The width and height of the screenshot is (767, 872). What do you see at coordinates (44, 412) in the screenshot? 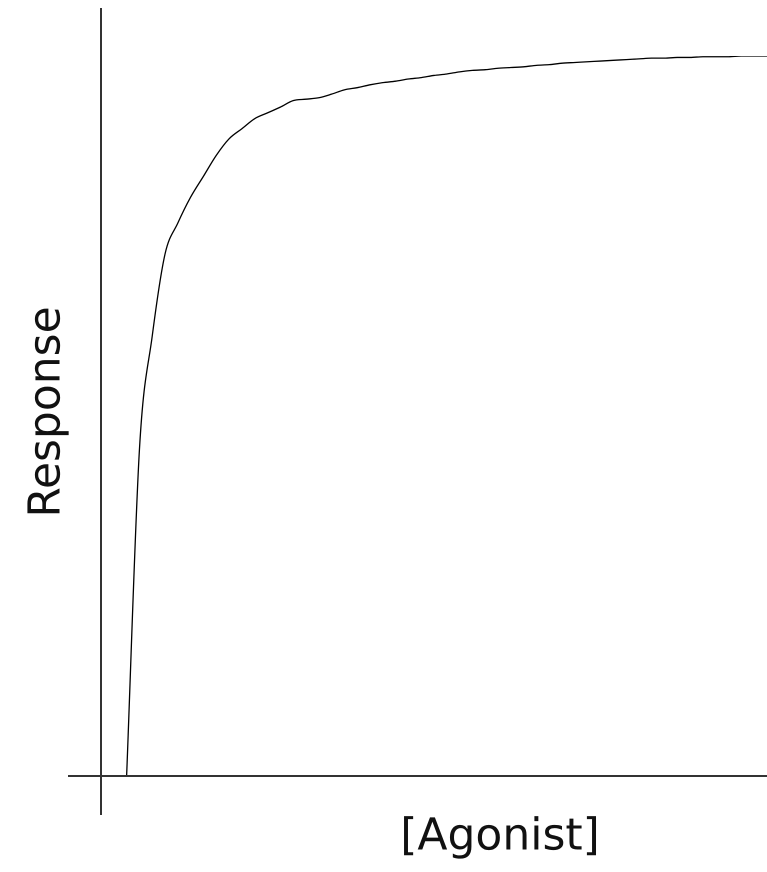
I see `y-axis-title: Response` at bounding box center [44, 412].